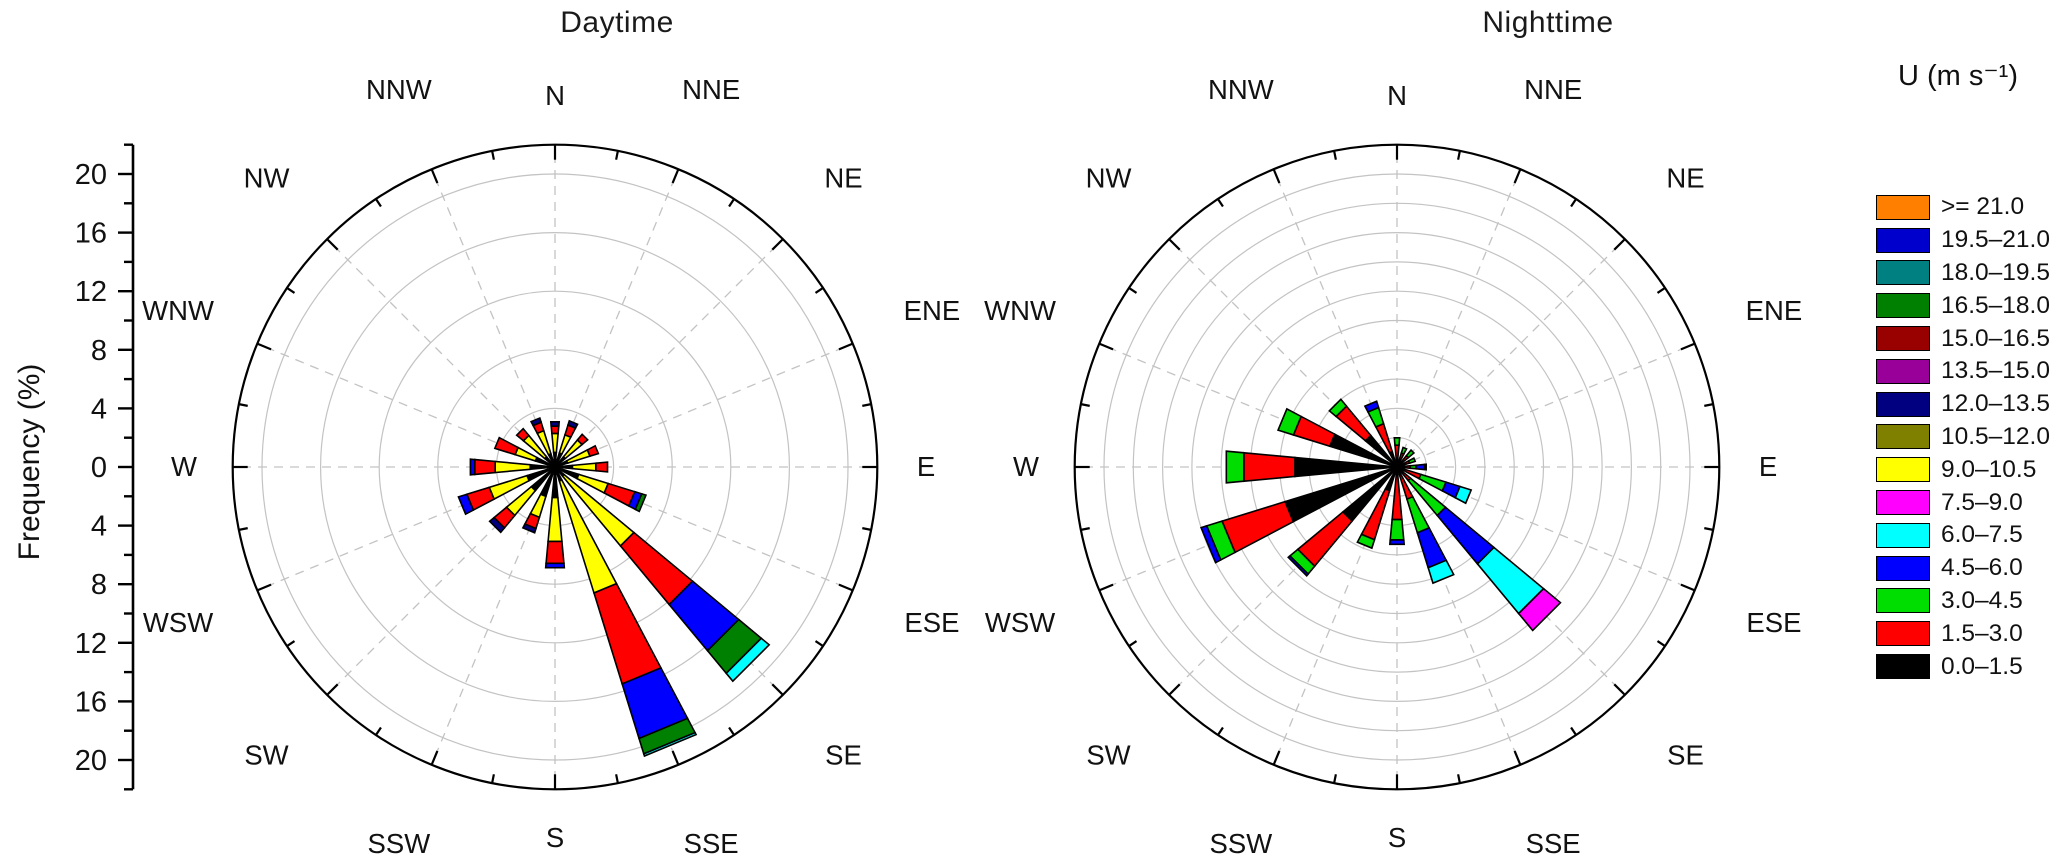  What do you see at coordinates (1963, 305) in the screenshot?
I see `legend-row: 16.5–18.0` at bounding box center [1963, 305].